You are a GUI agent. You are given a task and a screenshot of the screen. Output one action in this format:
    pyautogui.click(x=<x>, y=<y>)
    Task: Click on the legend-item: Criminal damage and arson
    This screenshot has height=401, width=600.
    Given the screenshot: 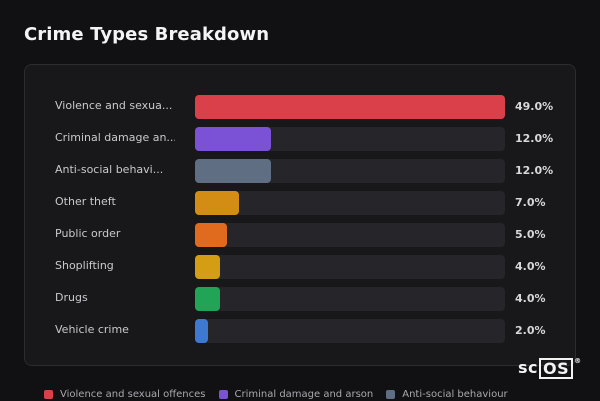 What is the action you would take?
    pyautogui.click(x=296, y=394)
    